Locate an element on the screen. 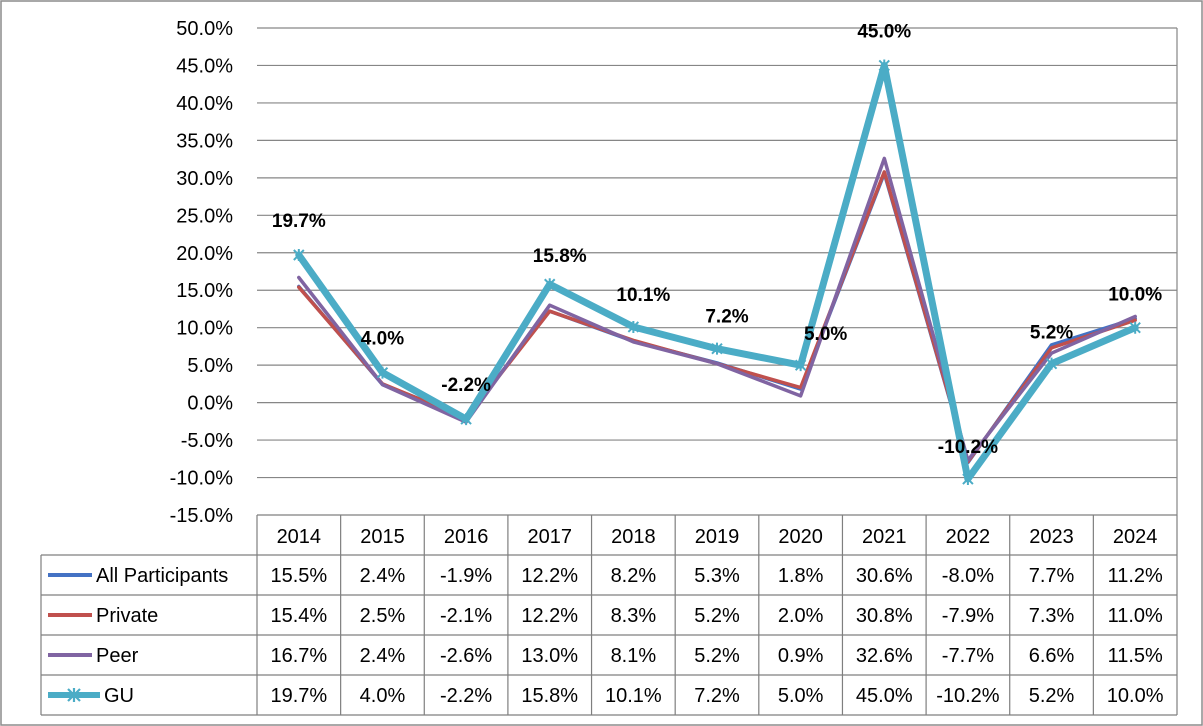 This screenshot has height=726, width=1203. table-cell-value: 32.6% is located at coordinates (884, 656).